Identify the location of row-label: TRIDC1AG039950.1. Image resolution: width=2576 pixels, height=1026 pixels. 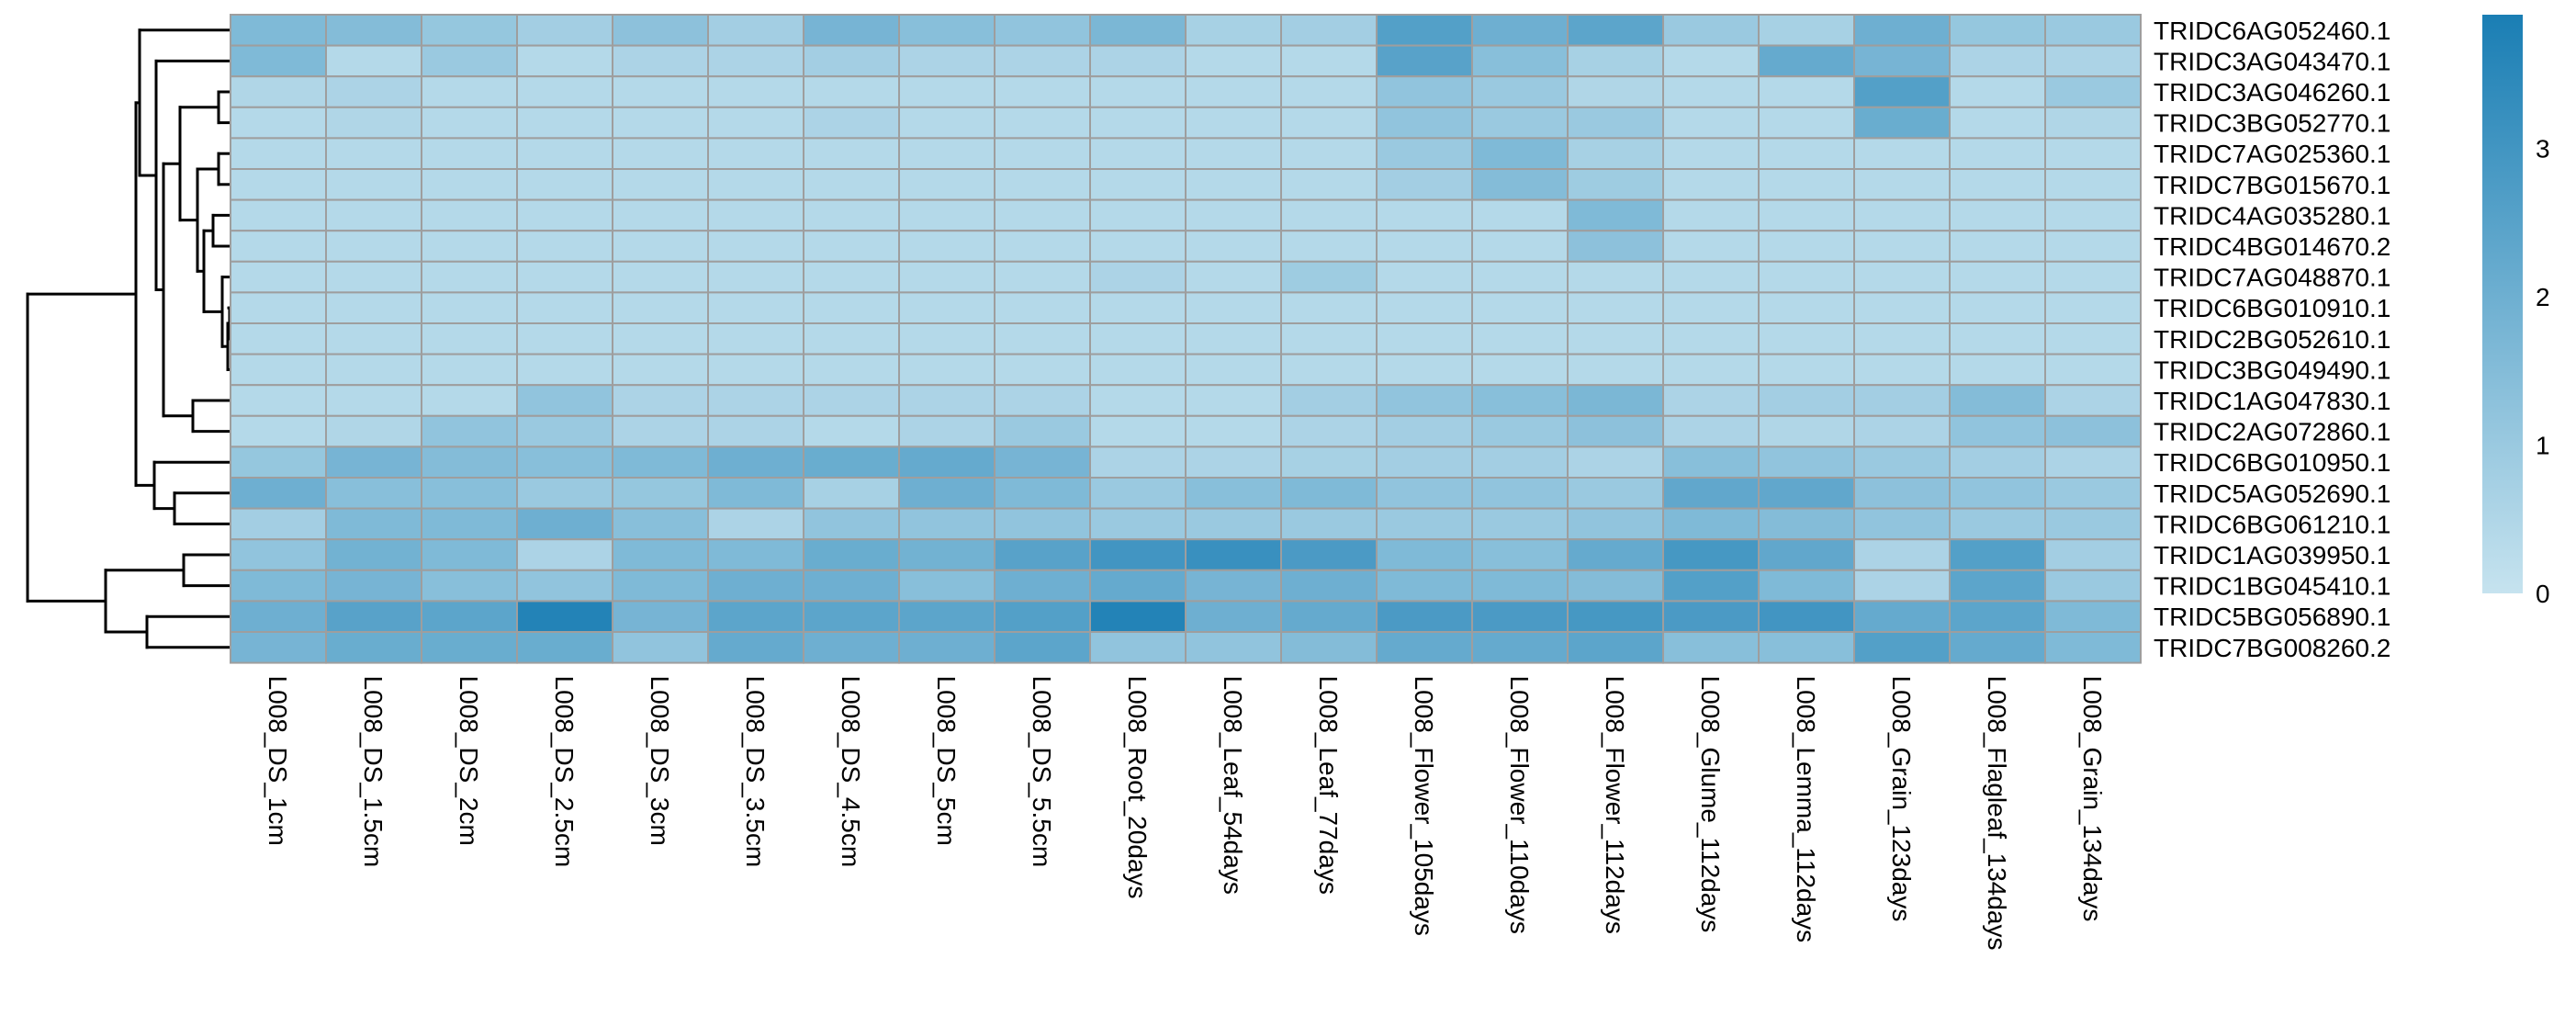
(2272, 555).